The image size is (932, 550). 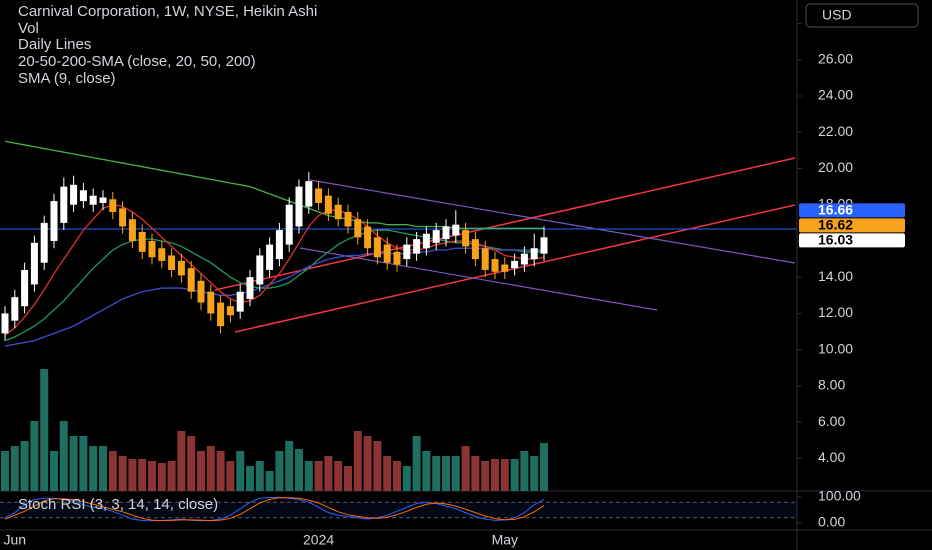 I want to click on currency-button-frame, so click(x=862, y=15).